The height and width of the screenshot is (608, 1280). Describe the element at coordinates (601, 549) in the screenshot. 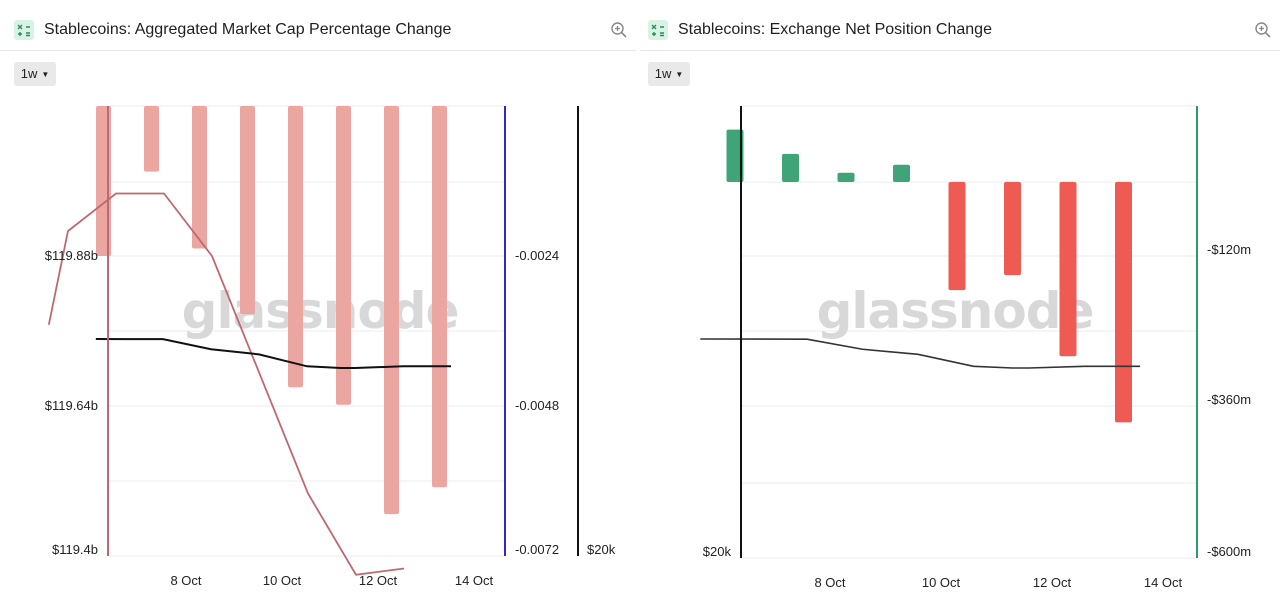

I see `y-tick-label-far: $20k` at that location.